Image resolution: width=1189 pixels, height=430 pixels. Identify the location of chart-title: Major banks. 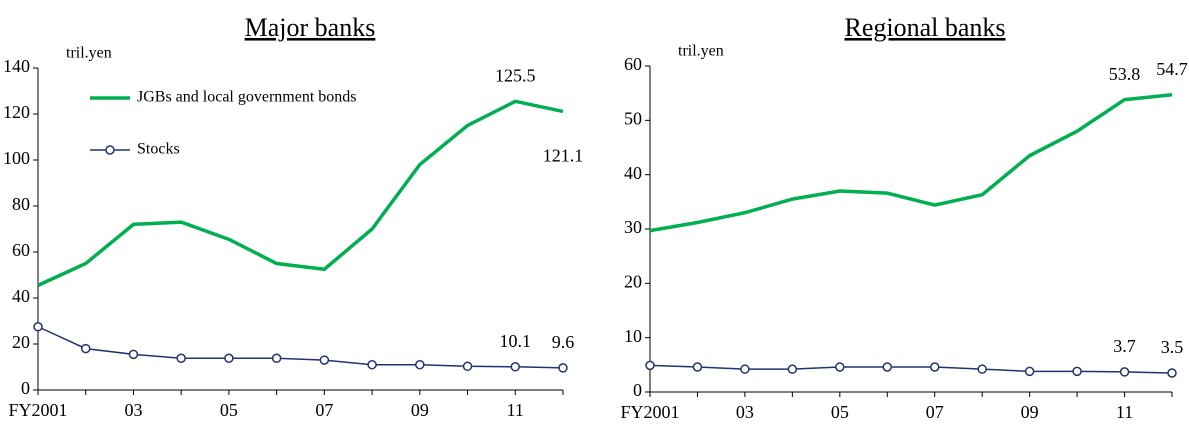
(310, 27).